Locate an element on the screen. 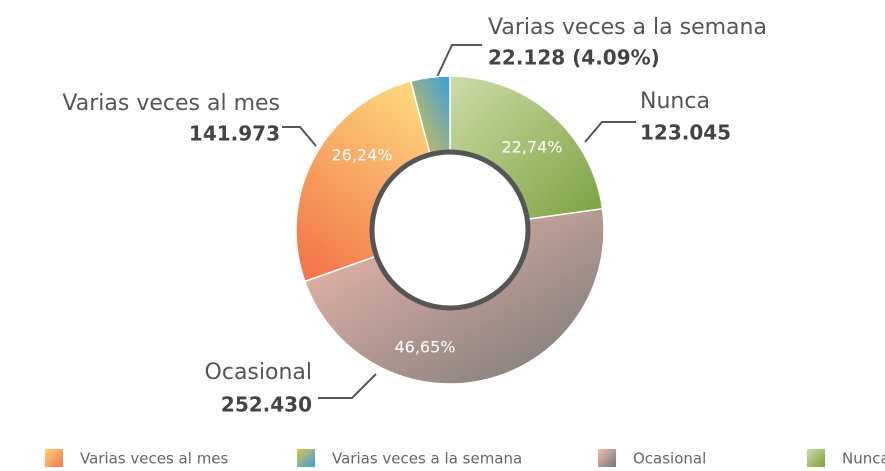 Image resolution: width=885 pixels, height=471 pixels. slice-name: Ocasional is located at coordinates (258, 372).